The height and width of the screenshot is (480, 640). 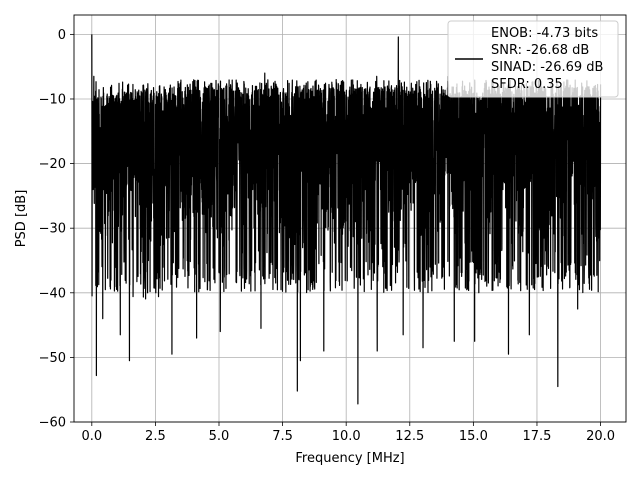 I want to click on x-tick-label: 7.5, so click(x=282, y=436).